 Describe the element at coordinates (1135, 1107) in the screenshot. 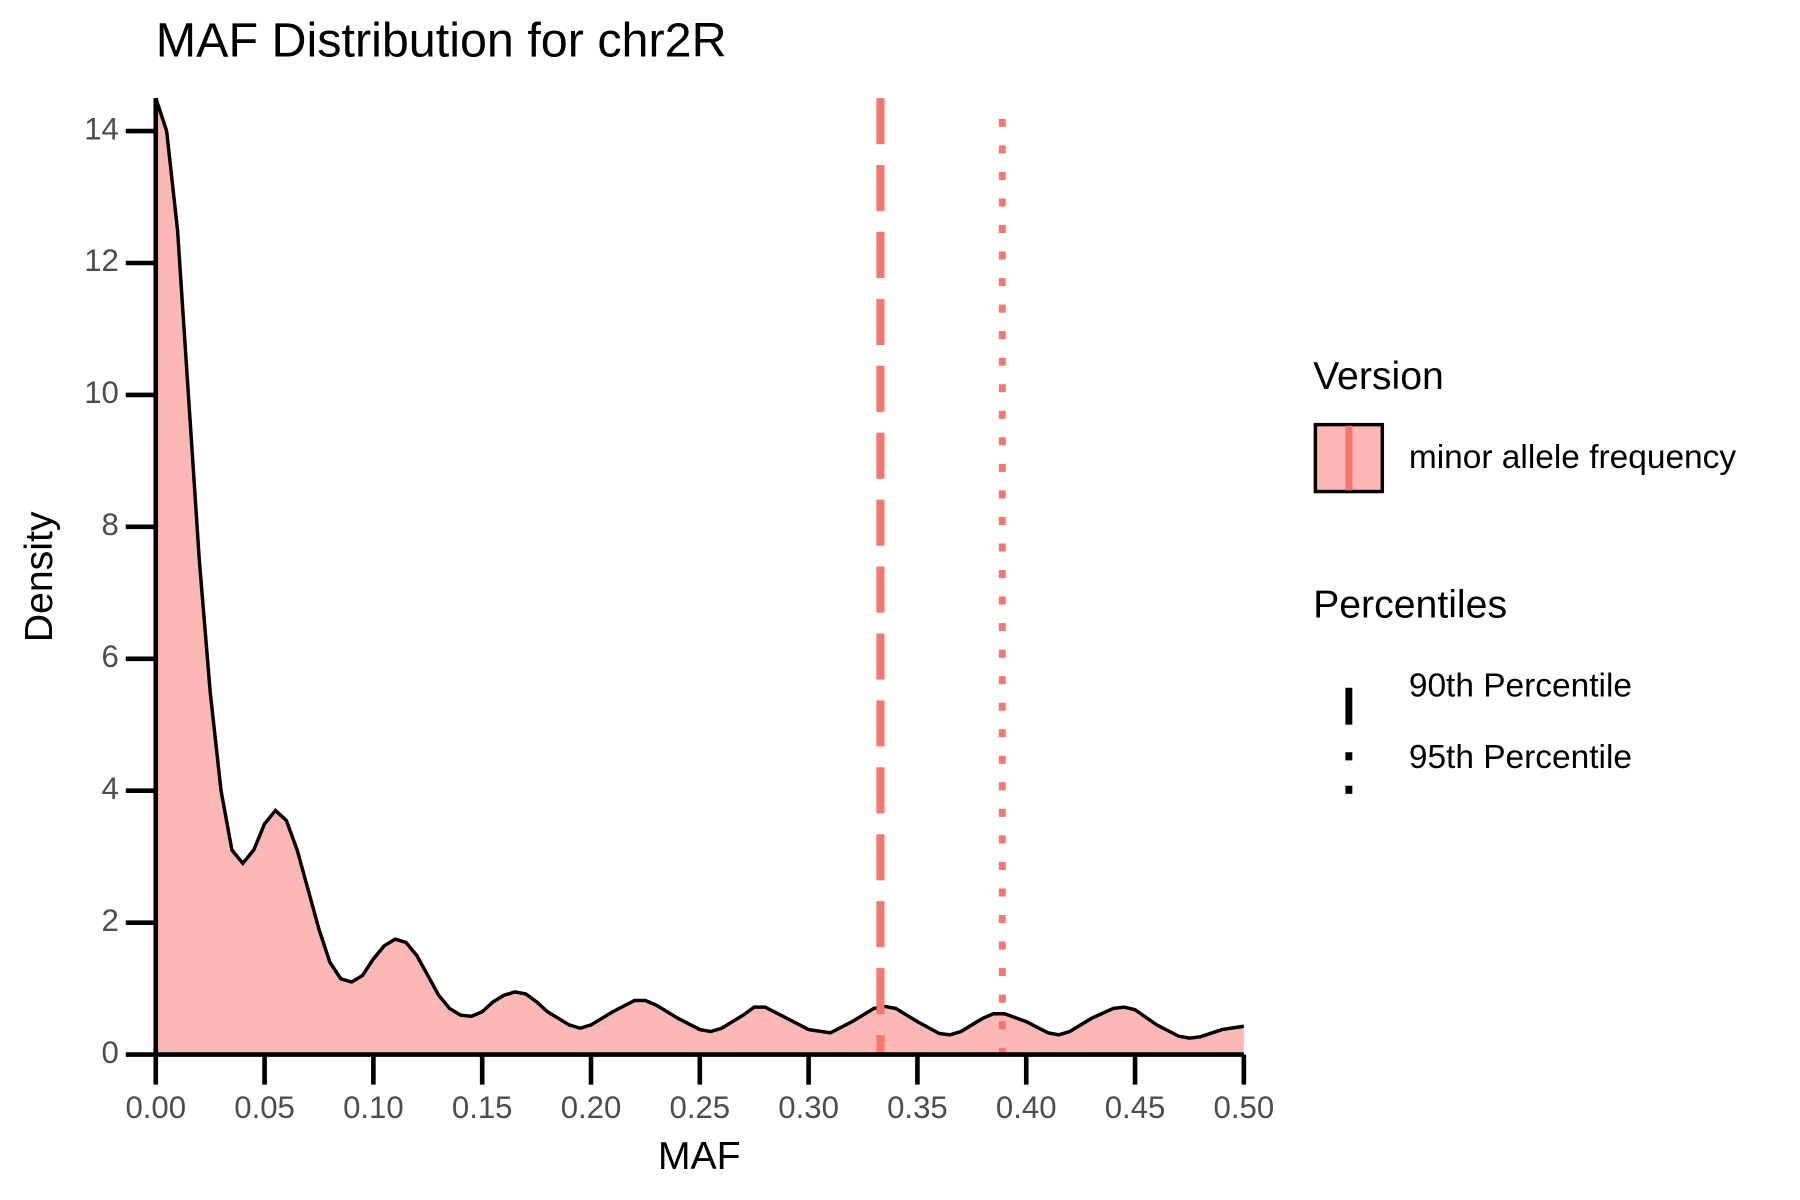

I see `x-tick-label: 0.45` at that location.